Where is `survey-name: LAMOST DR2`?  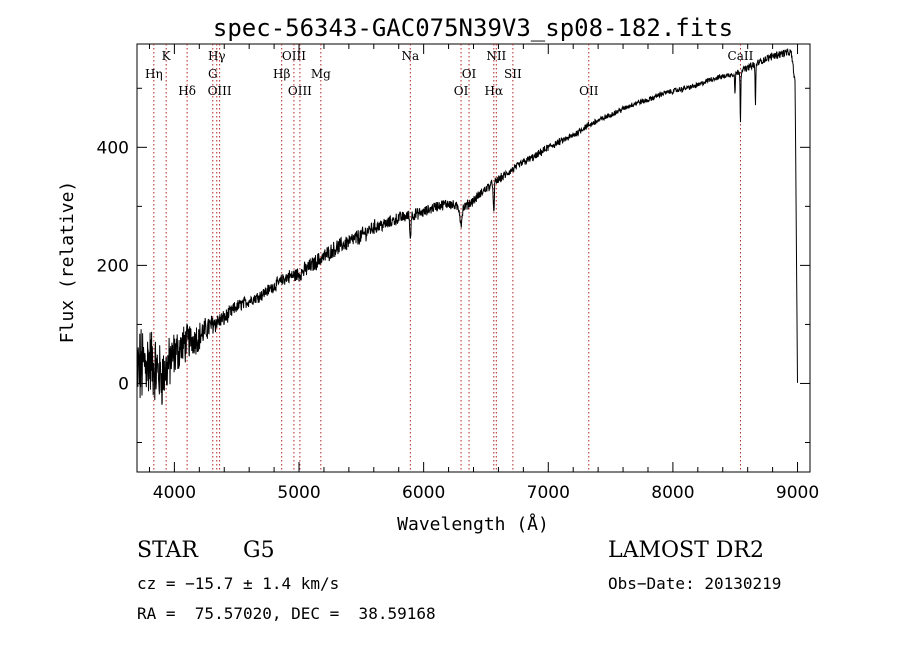
survey-name: LAMOST DR2 is located at coordinates (686, 550).